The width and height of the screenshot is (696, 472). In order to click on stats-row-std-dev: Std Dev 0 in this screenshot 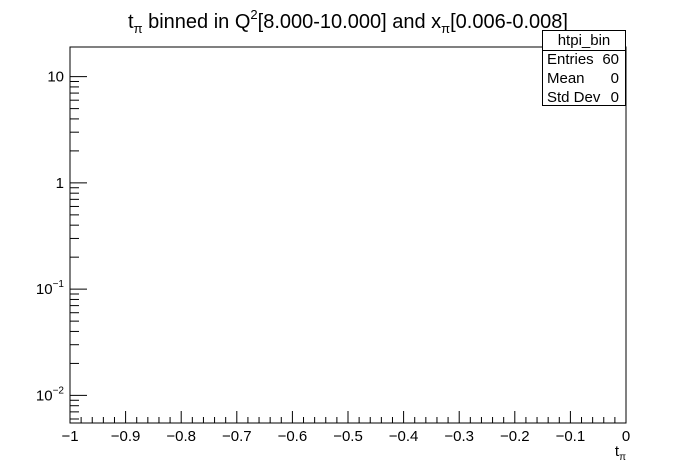, I will do `click(583, 97)`.